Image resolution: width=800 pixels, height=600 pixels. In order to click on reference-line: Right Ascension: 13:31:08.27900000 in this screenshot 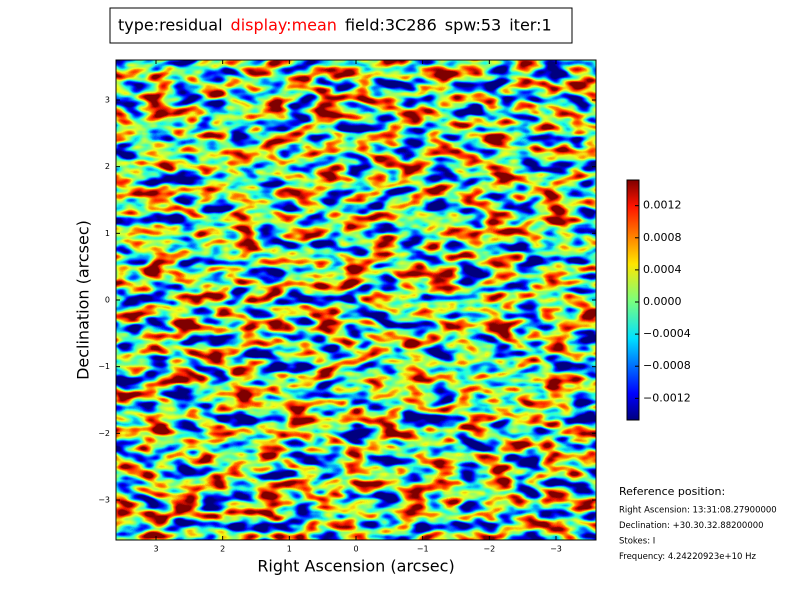, I will do `click(698, 511)`.